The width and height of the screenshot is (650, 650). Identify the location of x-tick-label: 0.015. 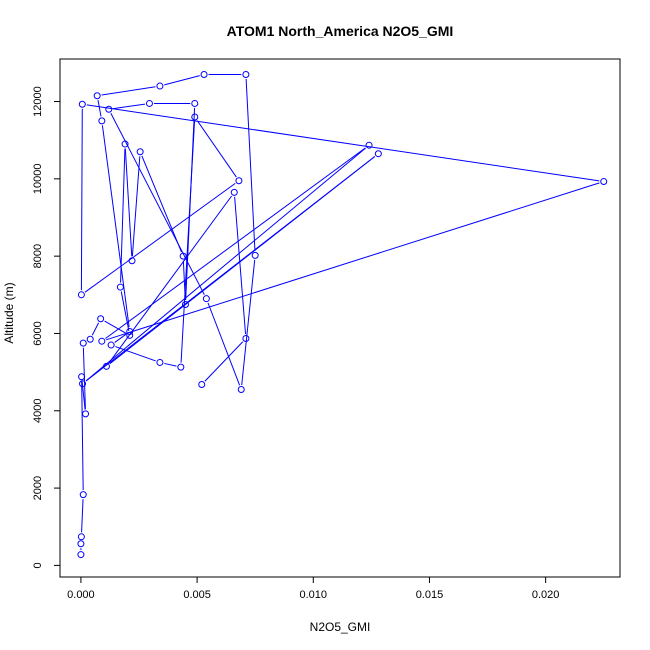
(430, 595).